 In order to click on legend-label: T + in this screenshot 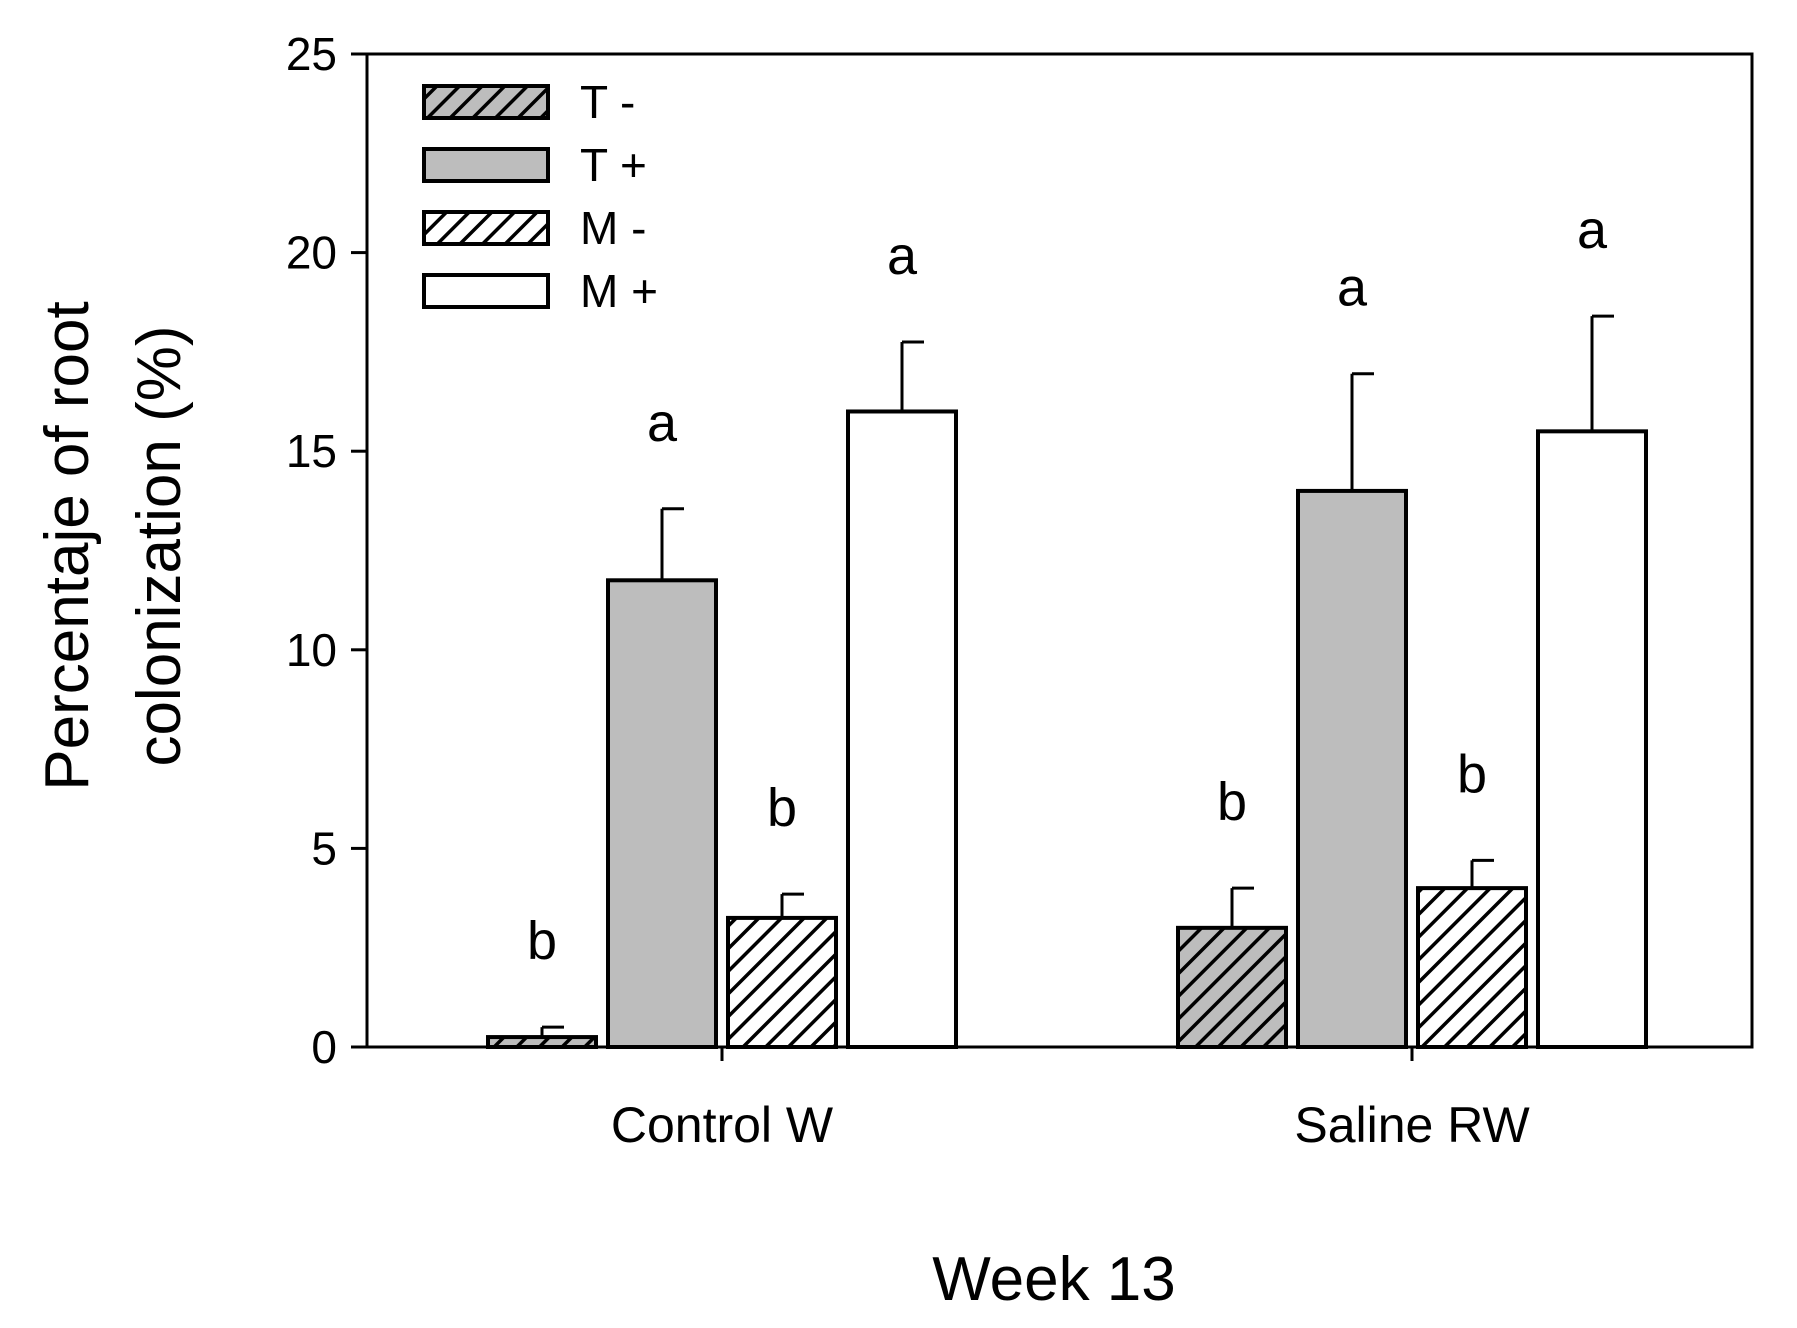, I will do `click(613, 165)`.